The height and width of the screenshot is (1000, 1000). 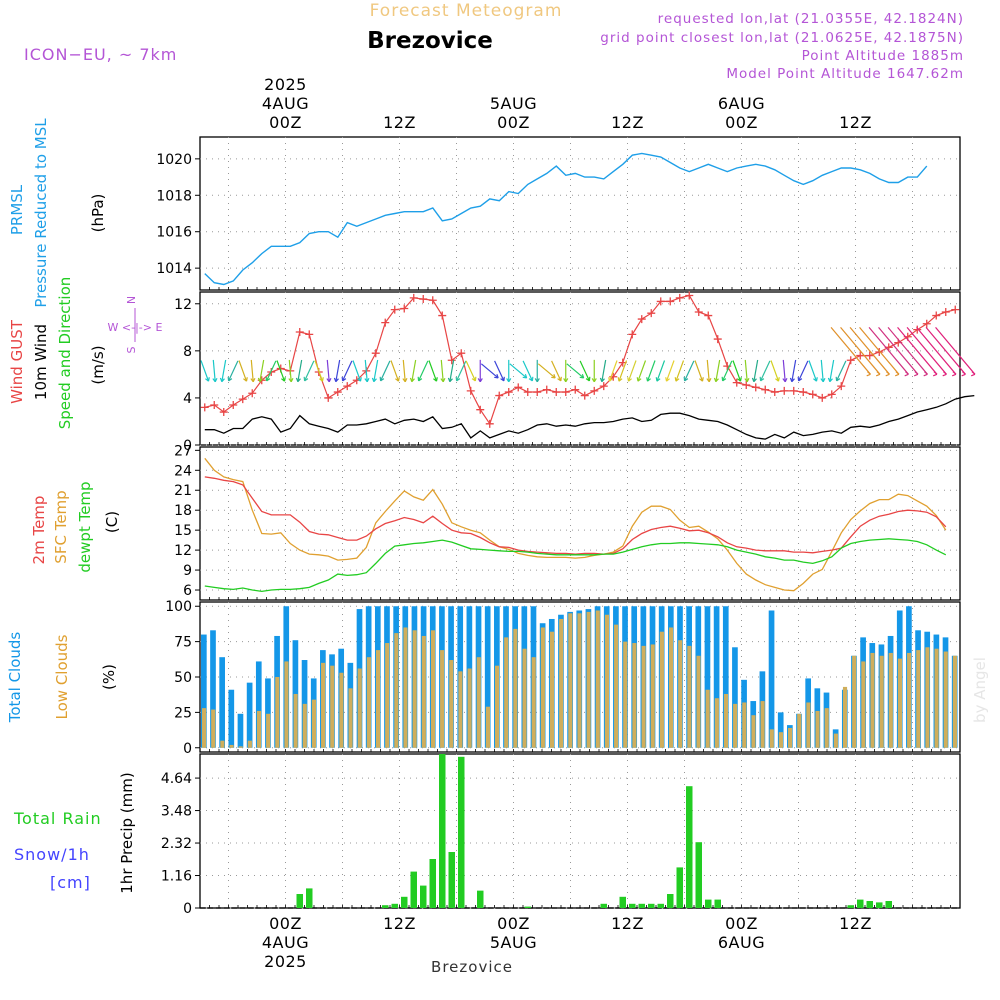 I want to click on requested-coords: requested lon,lat (21.0355E, 42.1824N), so click(x=811, y=19).